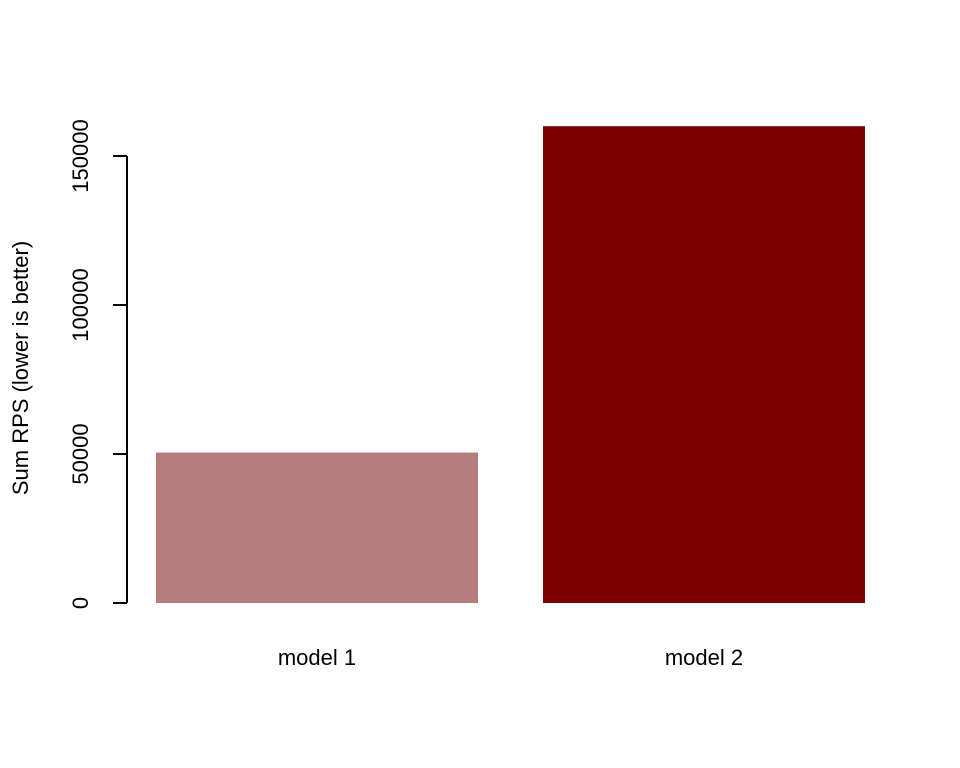  What do you see at coordinates (317, 657) in the screenshot?
I see `x-category-label: model 1` at bounding box center [317, 657].